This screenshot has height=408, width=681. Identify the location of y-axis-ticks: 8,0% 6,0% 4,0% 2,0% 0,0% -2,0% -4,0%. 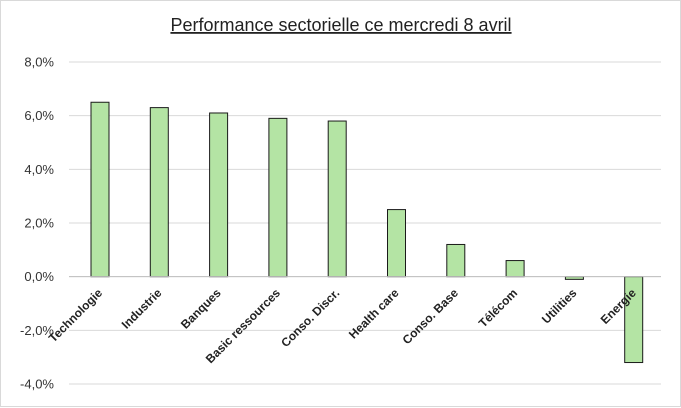
(37, 223).